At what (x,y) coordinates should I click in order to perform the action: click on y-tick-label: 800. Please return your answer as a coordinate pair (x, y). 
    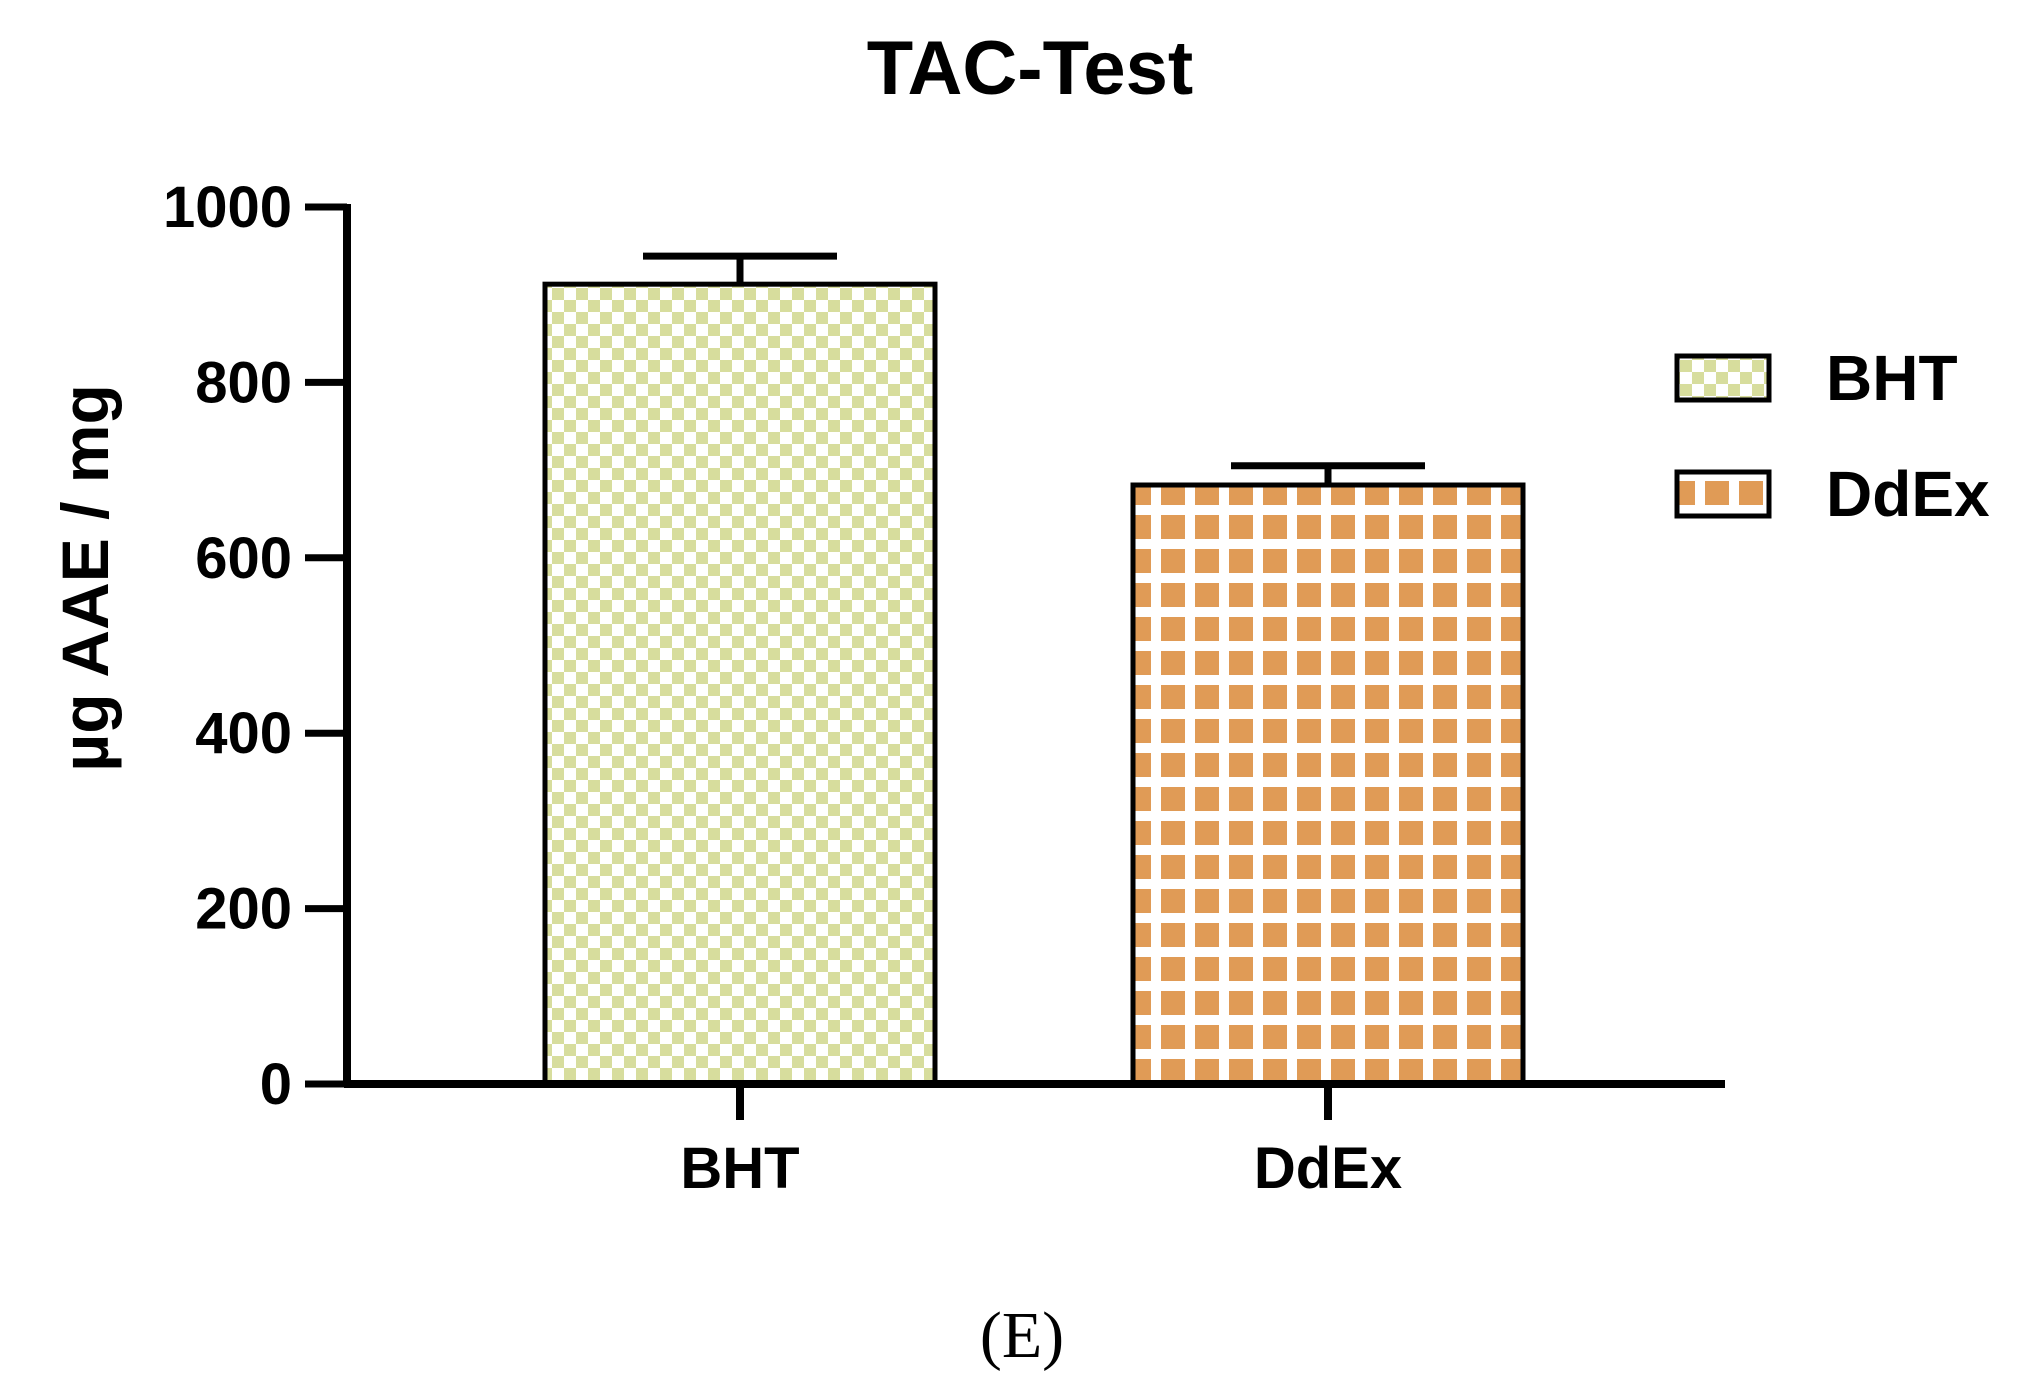
    Looking at the image, I should click on (243, 382).